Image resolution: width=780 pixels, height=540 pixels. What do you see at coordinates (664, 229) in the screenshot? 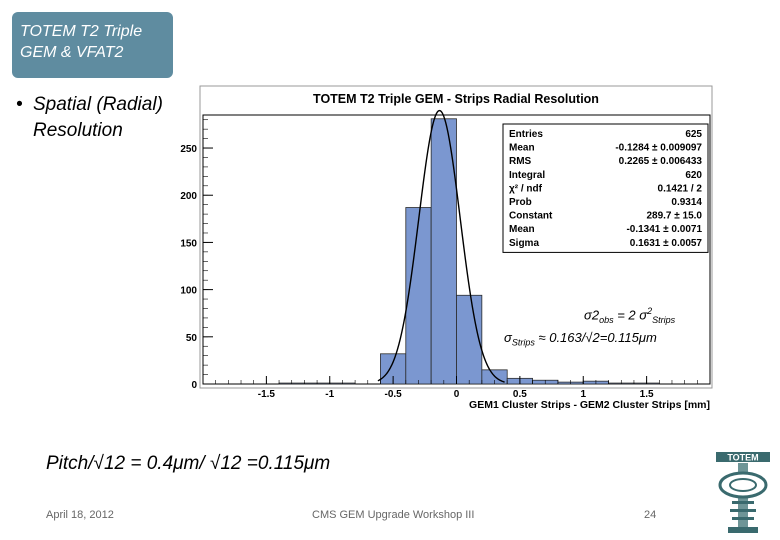
I see `stats-value: -0.1341 ± 0.0071` at bounding box center [664, 229].